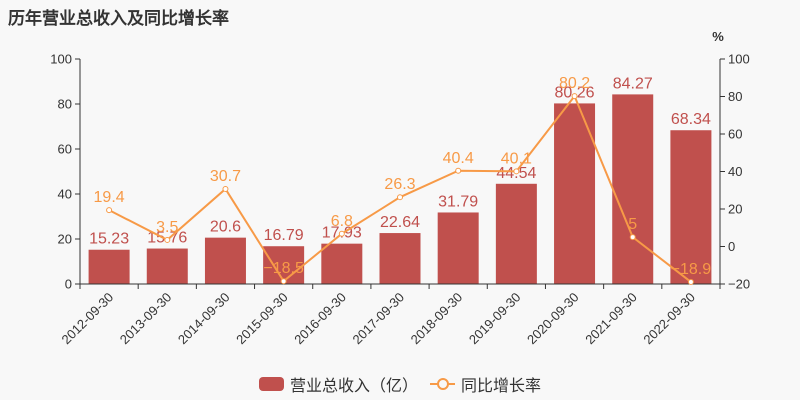 This screenshot has height=400, width=800. What do you see at coordinates (501, 385) in the screenshot?
I see `legend-label-growth: 同比增长率` at bounding box center [501, 385].